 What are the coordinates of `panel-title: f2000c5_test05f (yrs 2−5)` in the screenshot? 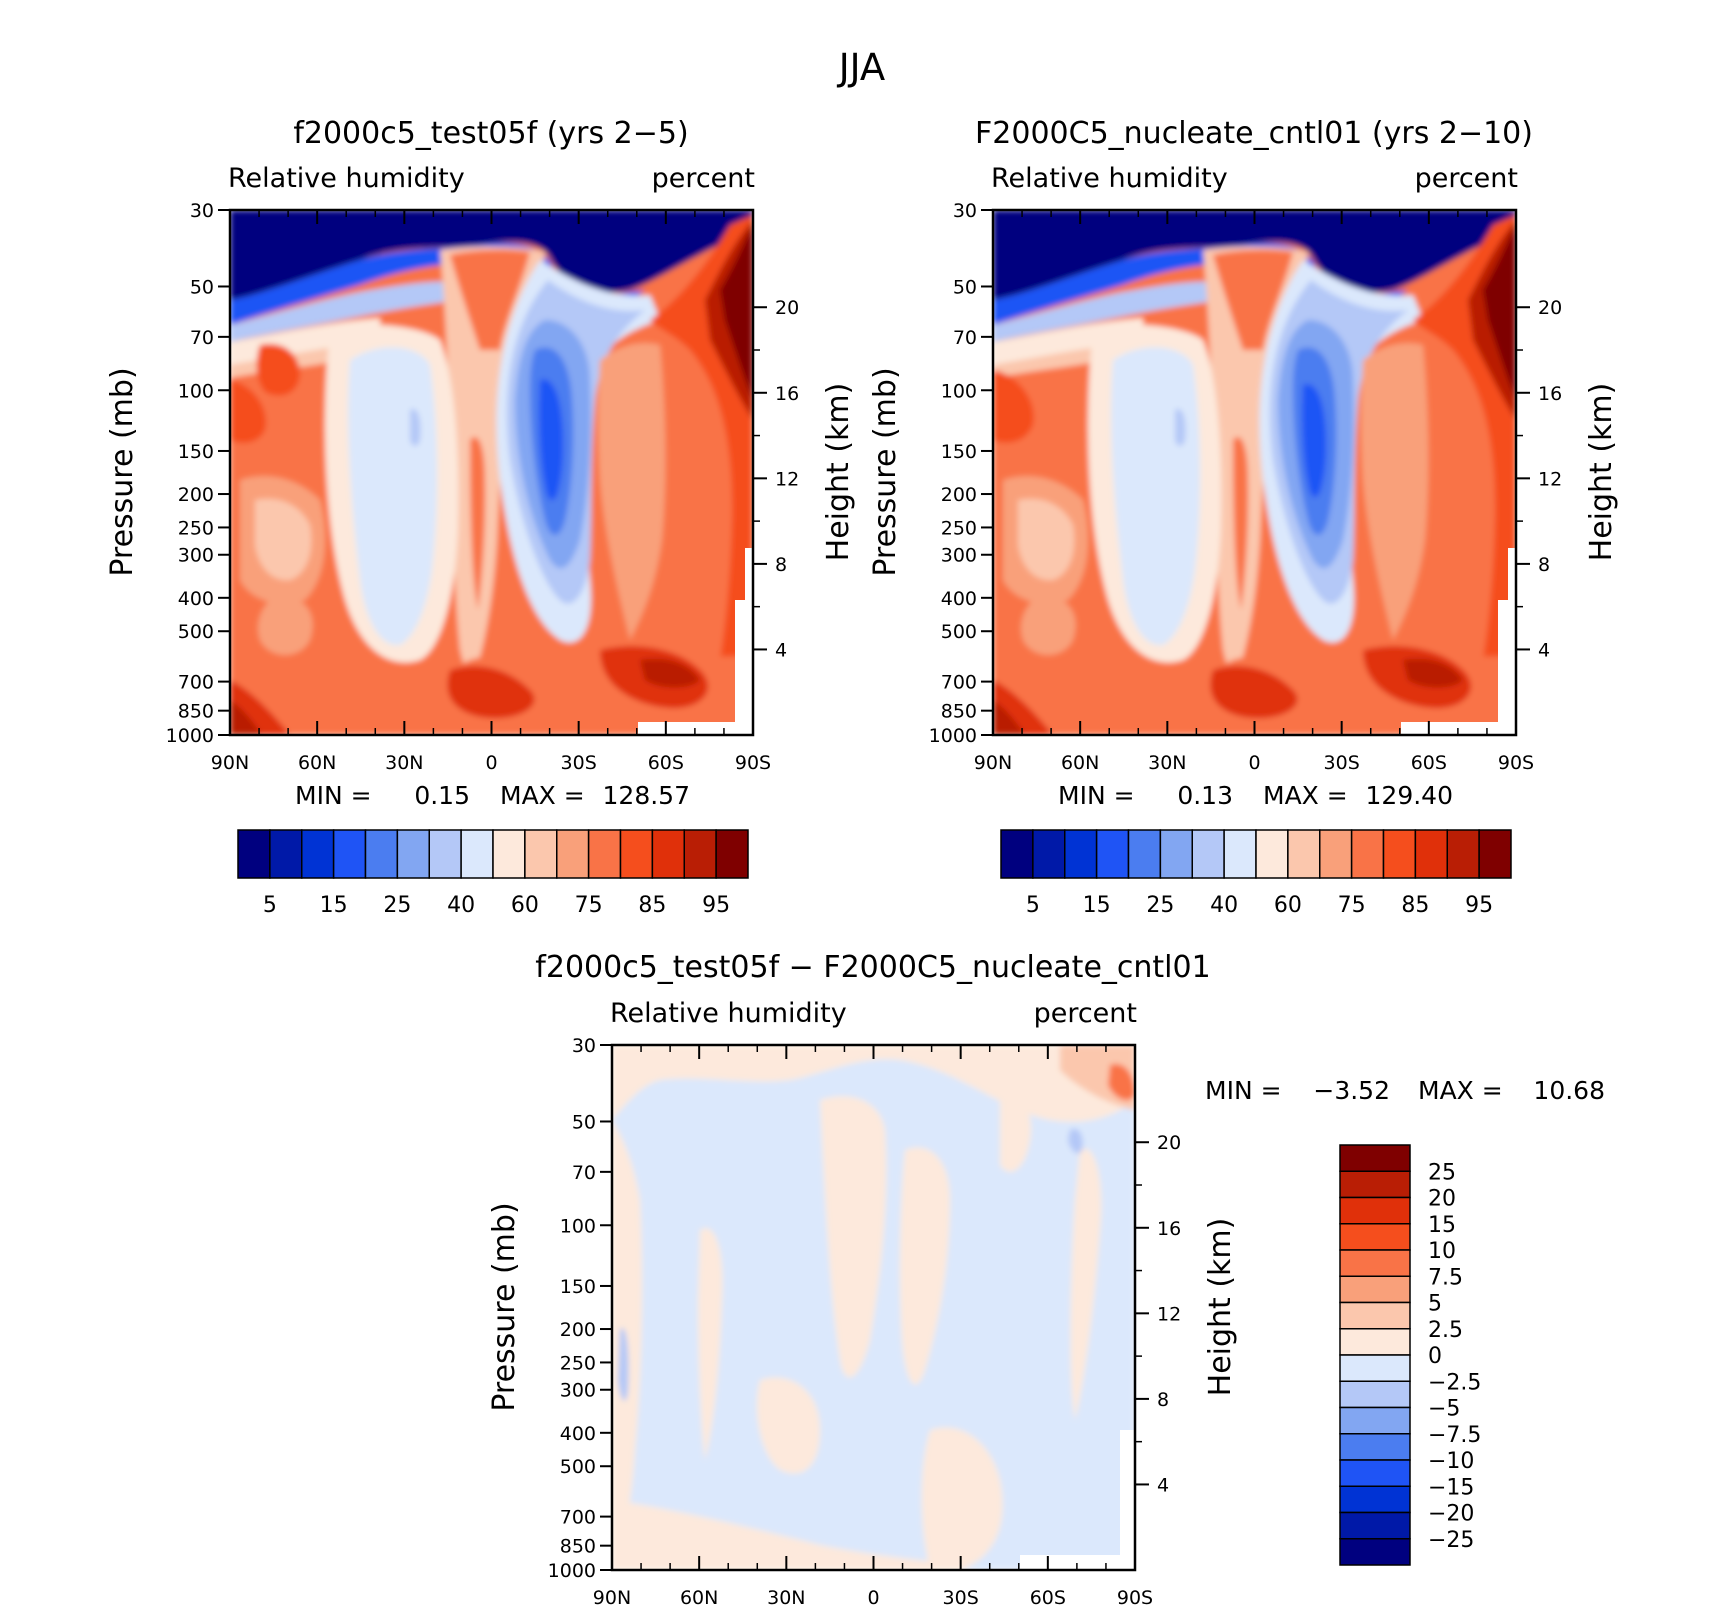 It's located at (490, 133).